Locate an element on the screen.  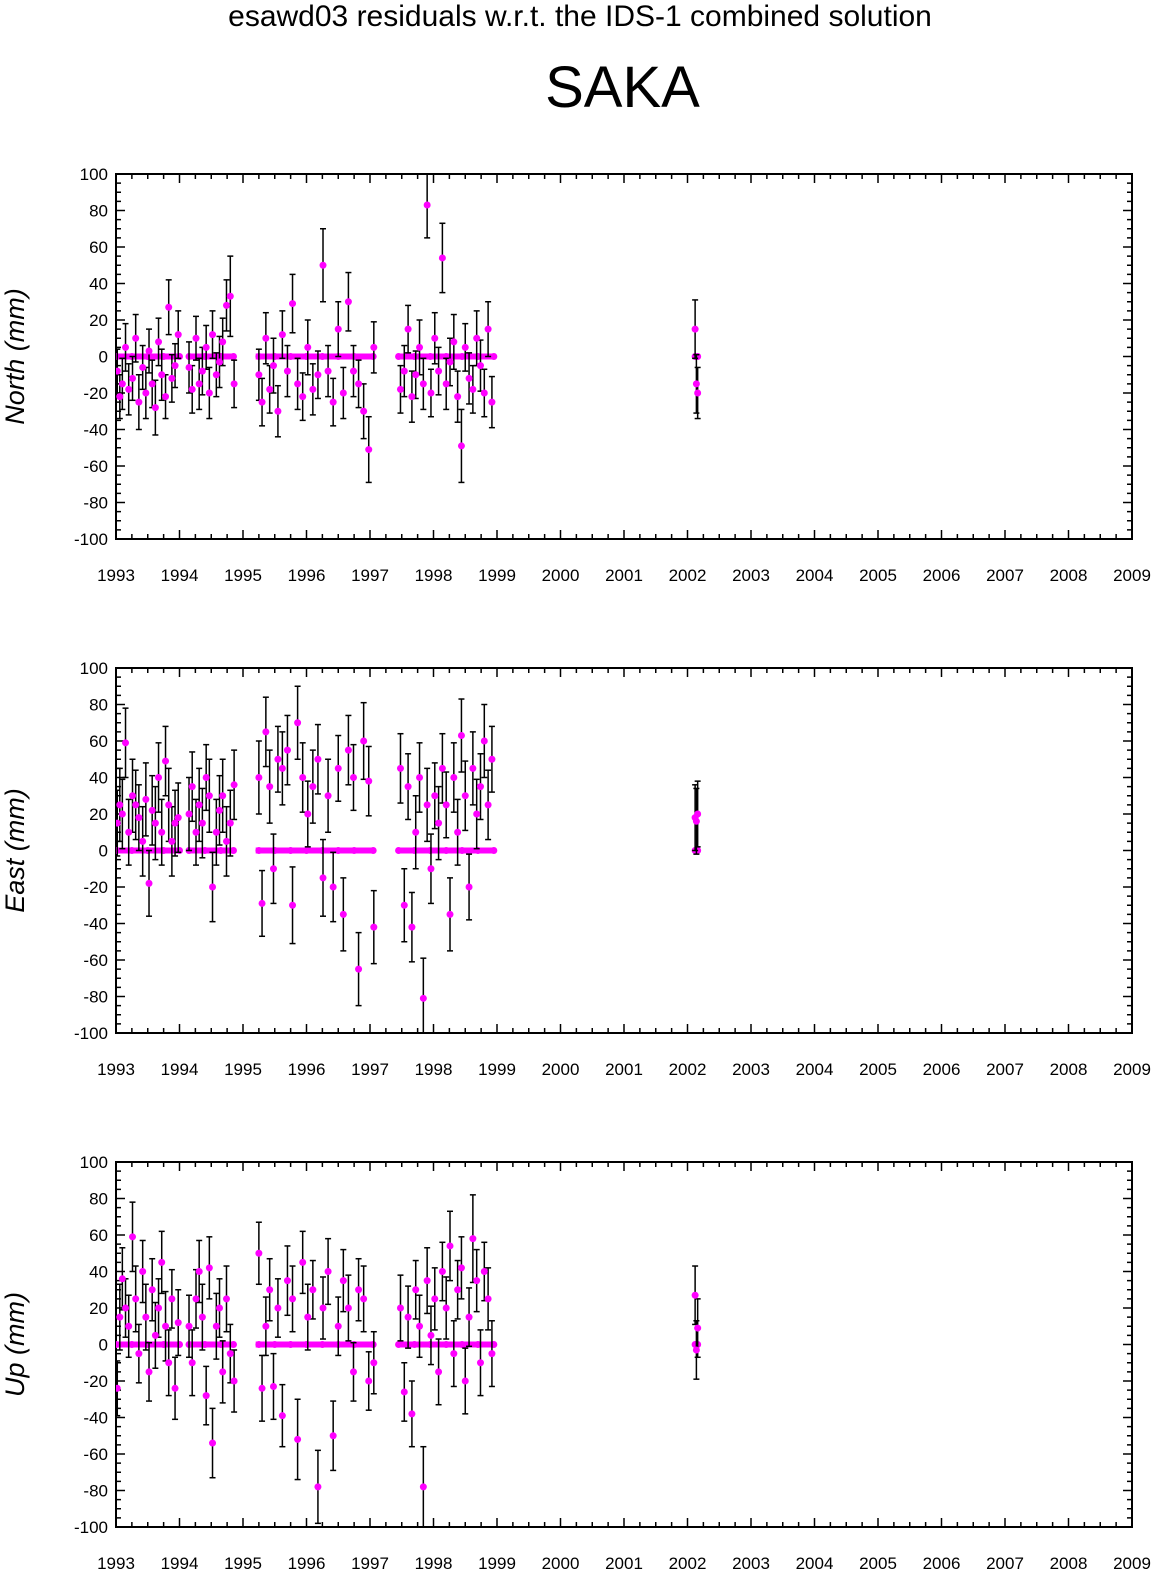
x-tick-label: 2000 is located at coordinates (561, 575).